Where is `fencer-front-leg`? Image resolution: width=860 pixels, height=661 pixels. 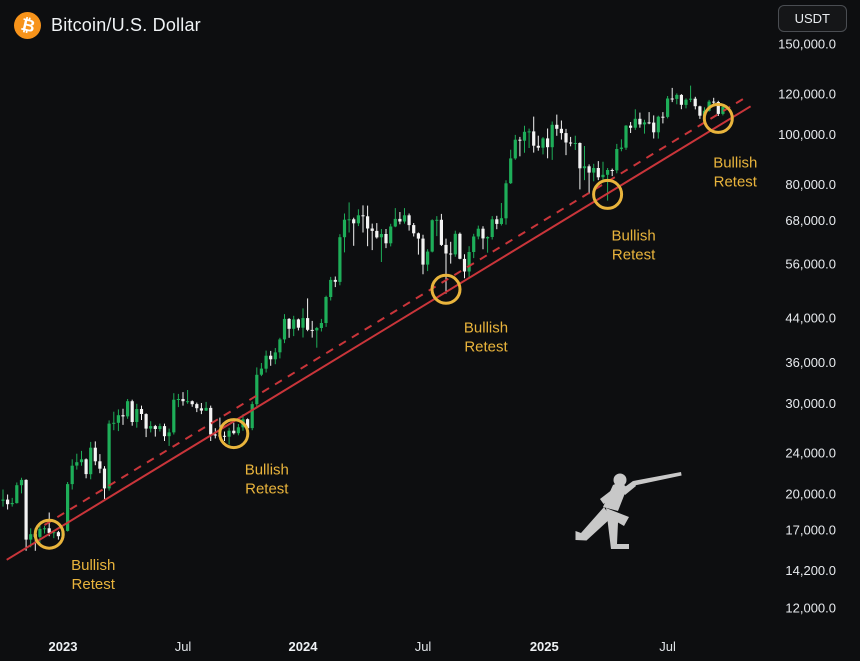 fencer-front-leg is located at coordinates (617, 528).